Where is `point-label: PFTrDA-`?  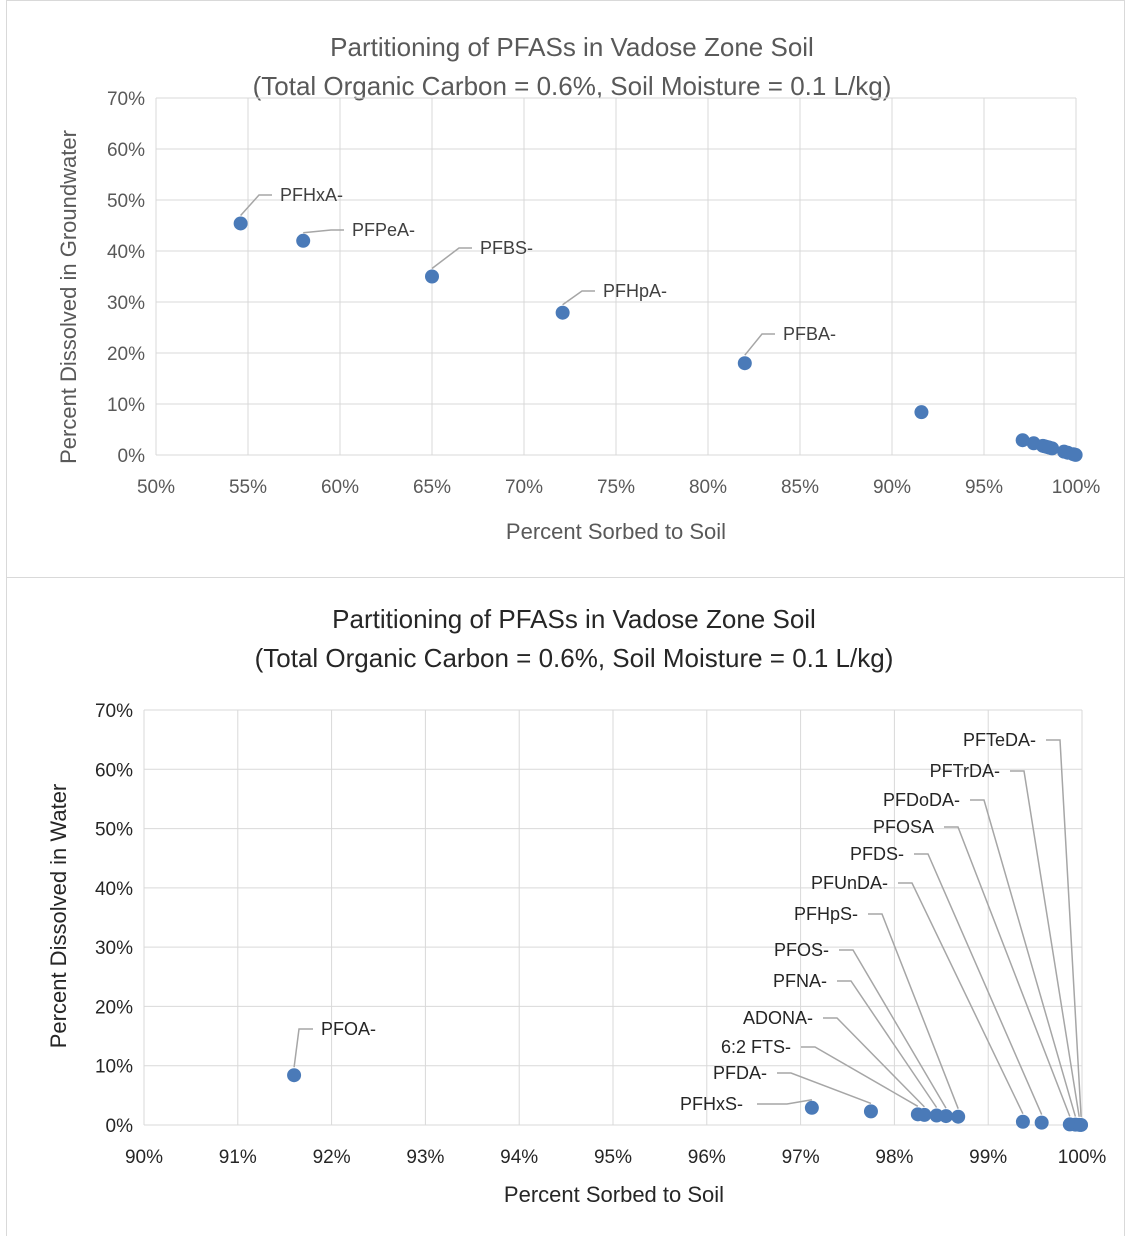 point-label: PFTrDA- is located at coordinates (965, 771).